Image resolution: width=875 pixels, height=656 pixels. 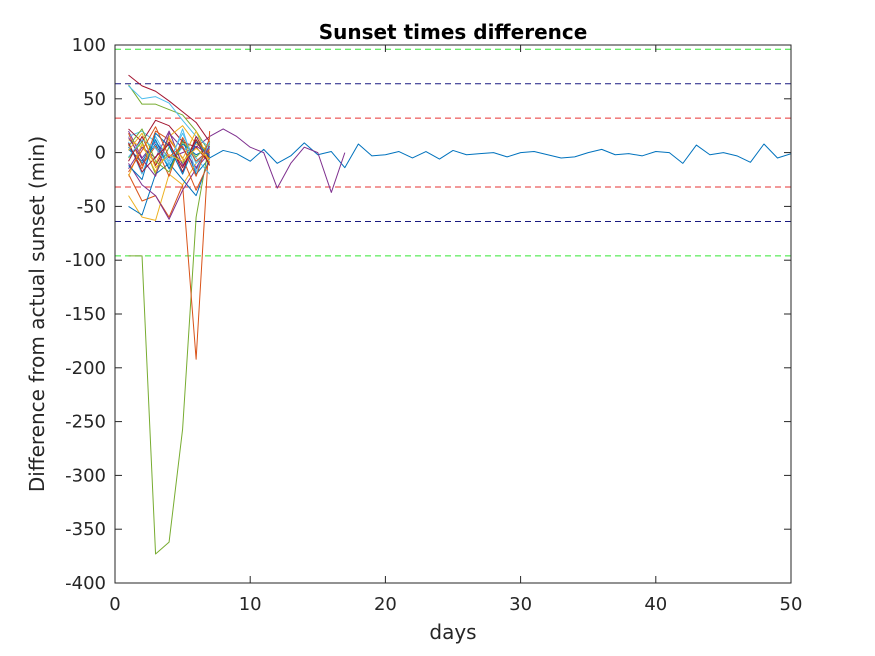 What do you see at coordinates (100, 153) in the screenshot?
I see `y-tick-label: 0` at bounding box center [100, 153].